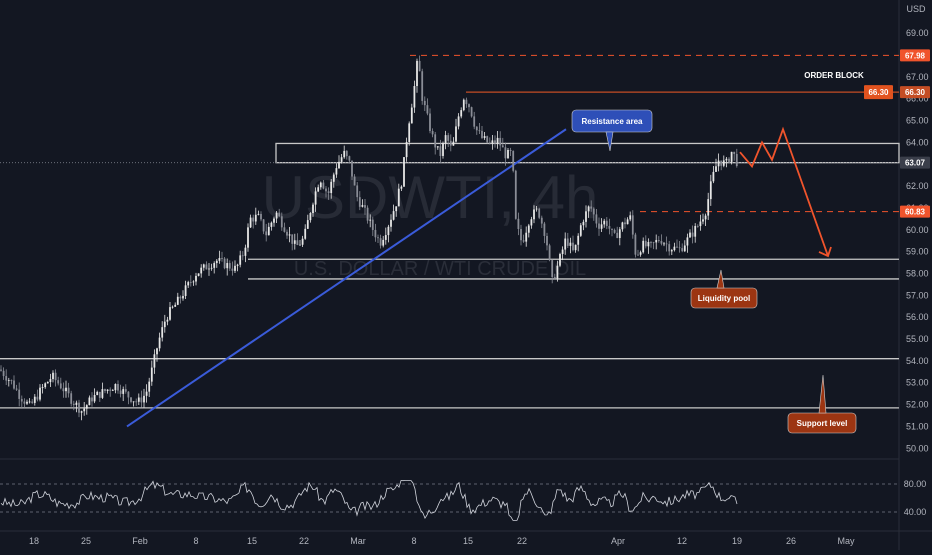 This screenshot has width=932, height=555. Describe the element at coordinates (878, 92) in the screenshot. I see `order-block-tag-label: 66.30` at that location.